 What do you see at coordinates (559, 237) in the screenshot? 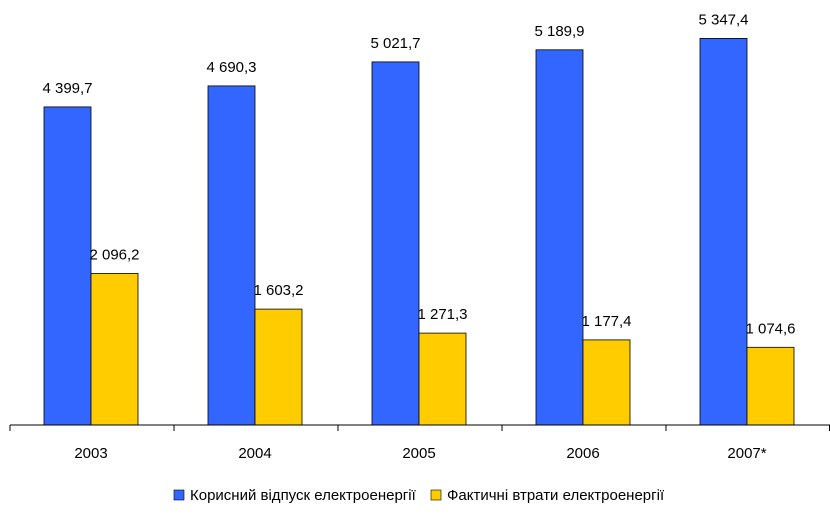
I see `bar-series-0-2006` at bounding box center [559, 237].